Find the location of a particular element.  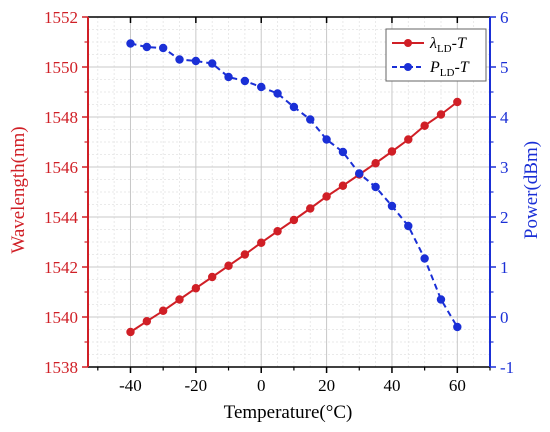

legend: λLD-T PLD-T is located at coordinates (436, 55).